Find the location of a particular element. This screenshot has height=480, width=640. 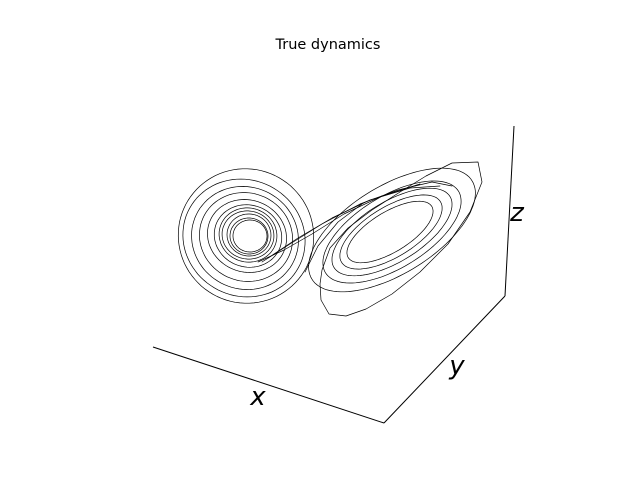

z-axis-label: z is located at coordinates (517, 213).